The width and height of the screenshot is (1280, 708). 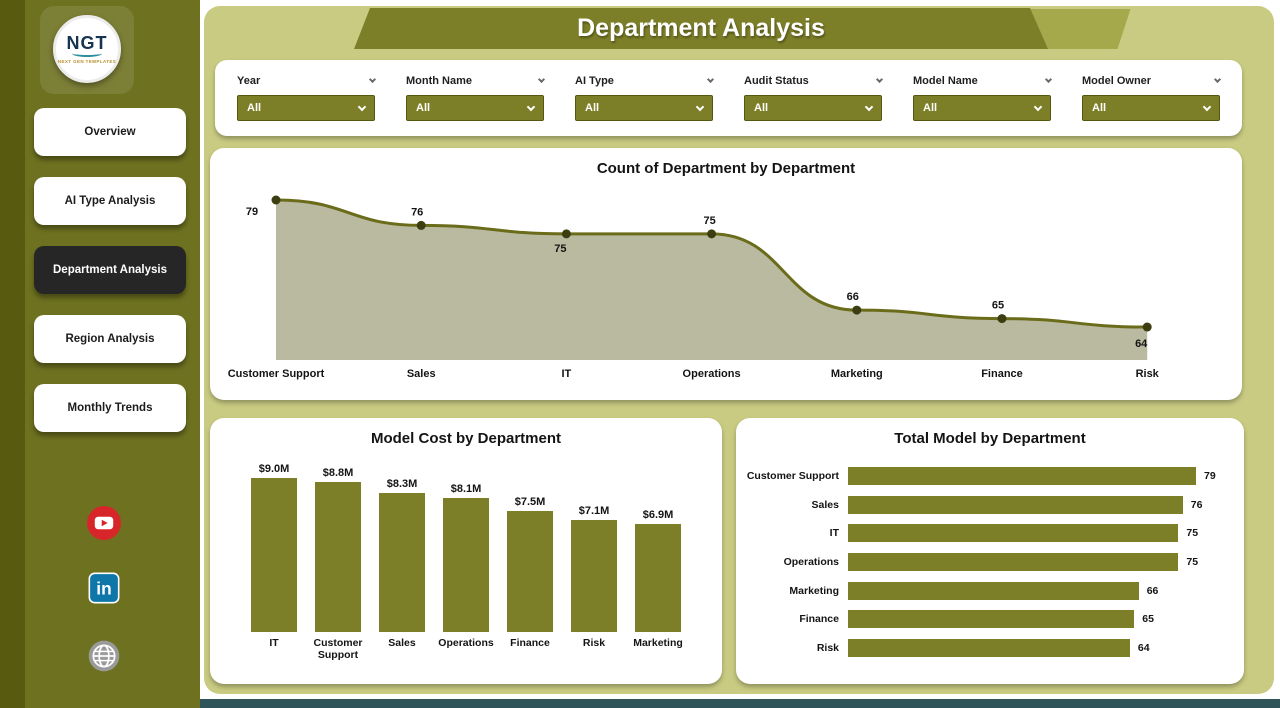 I want to click on cost-bar-column-finance: $7.5M, so click(x=530, y=564).